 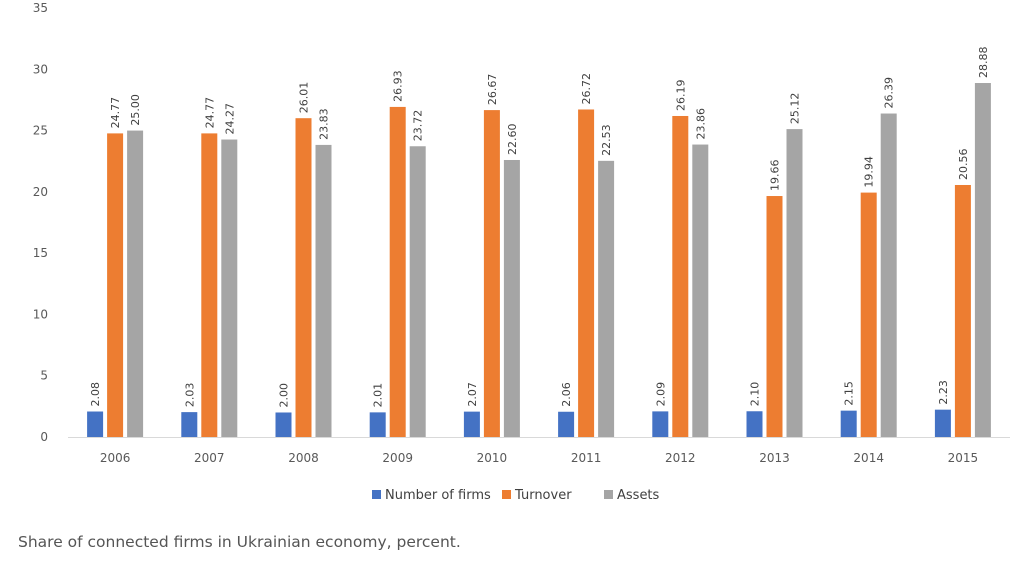 What do you see at coordinates (963, 164) in the screenshot?
I see `data-label: 20.56` at bounding box center [963, 164].